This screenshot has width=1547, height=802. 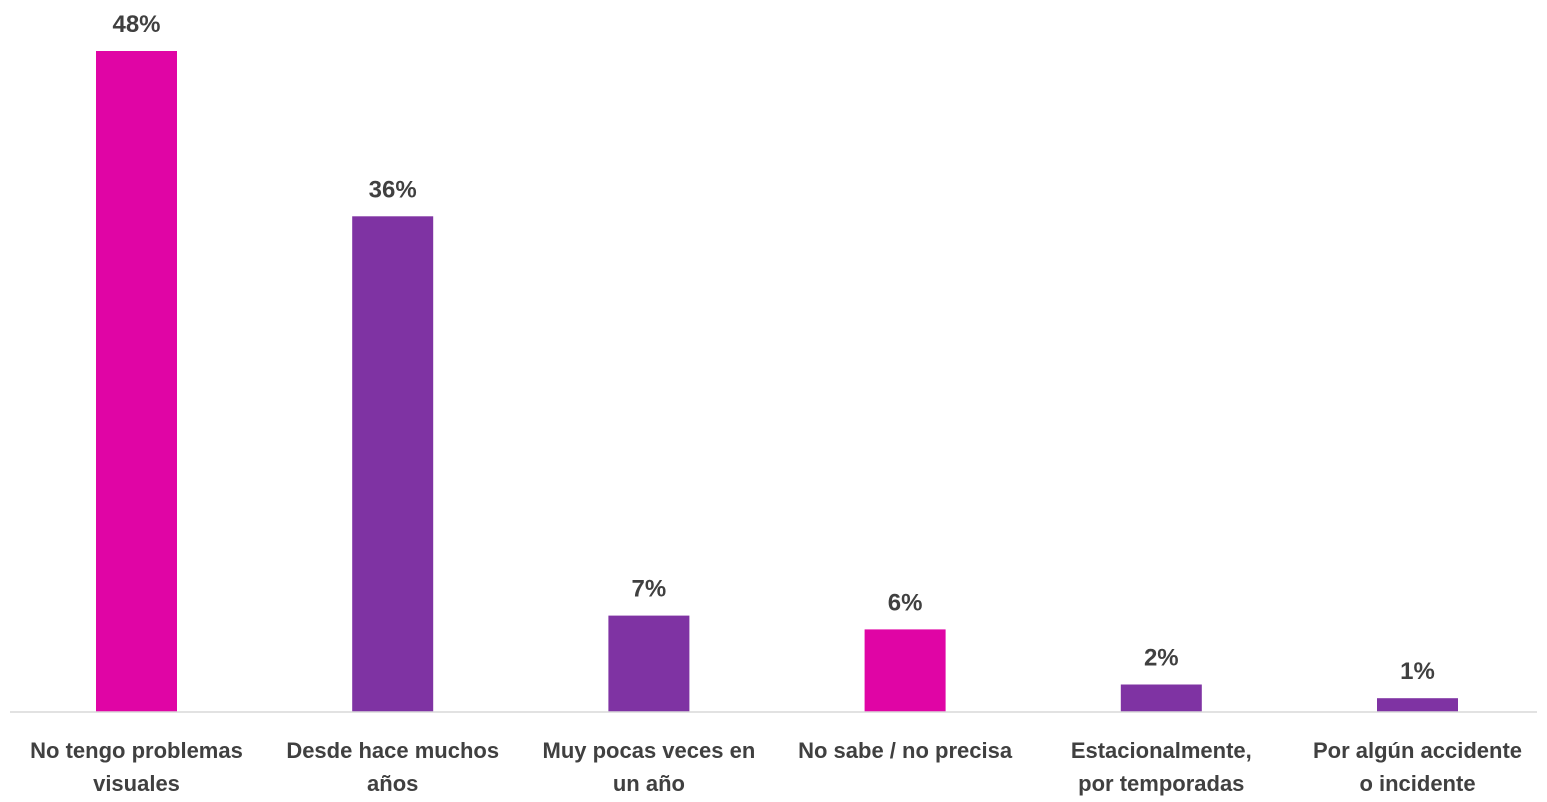 I want to click on data-label: 6%, so click(x=905, y=602).